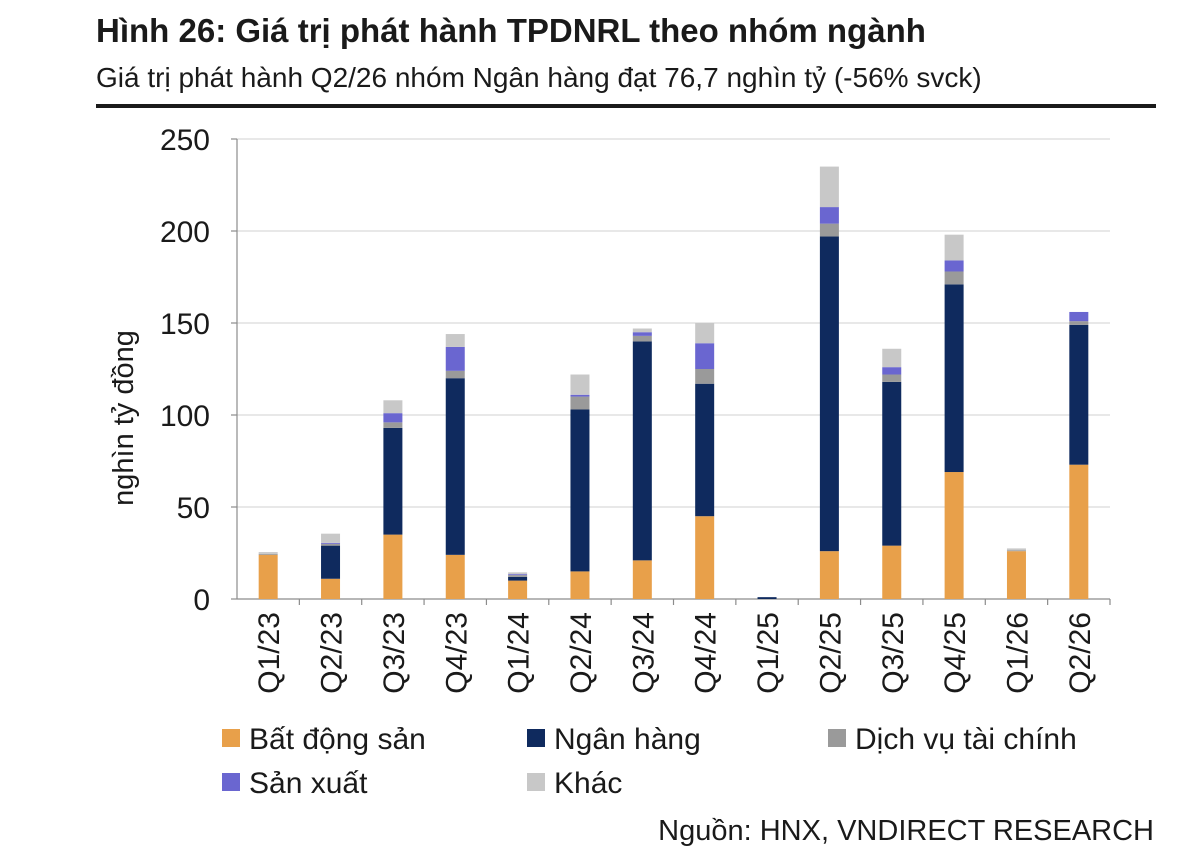  What do you see at coordinates (627, 739) in the screenshot?
I see `legend-label: Ngân hàng` at bounding box center [627, 739].